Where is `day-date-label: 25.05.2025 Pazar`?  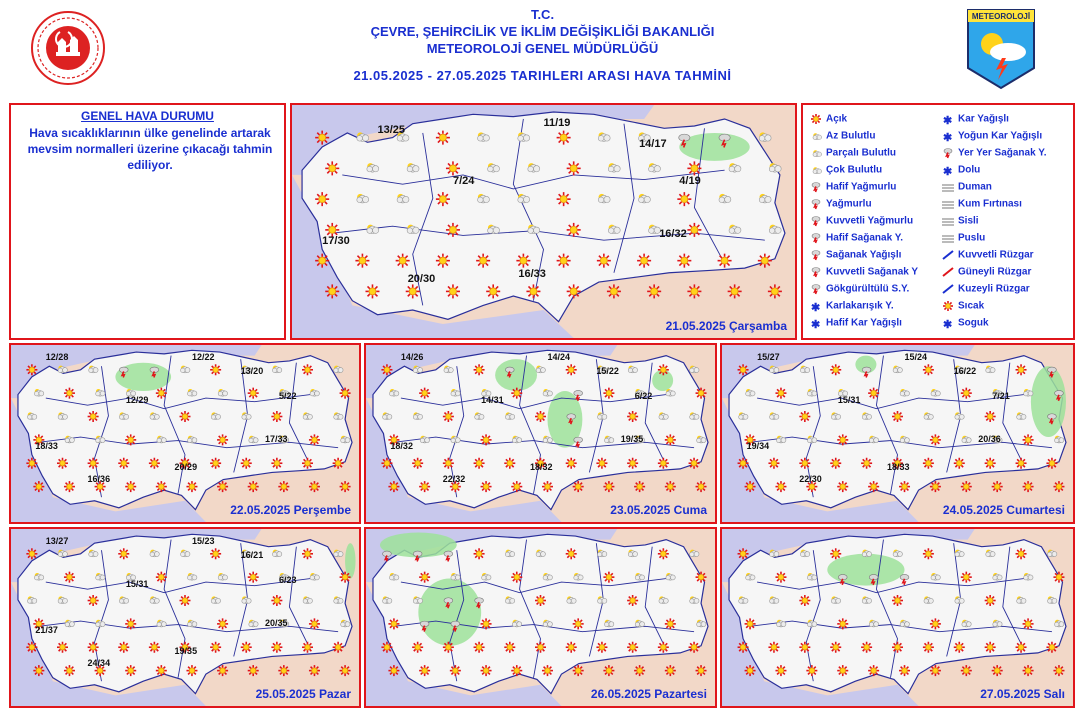 day-date-label: 25.05.2025 Pazar is located at coordinates (303, 694).